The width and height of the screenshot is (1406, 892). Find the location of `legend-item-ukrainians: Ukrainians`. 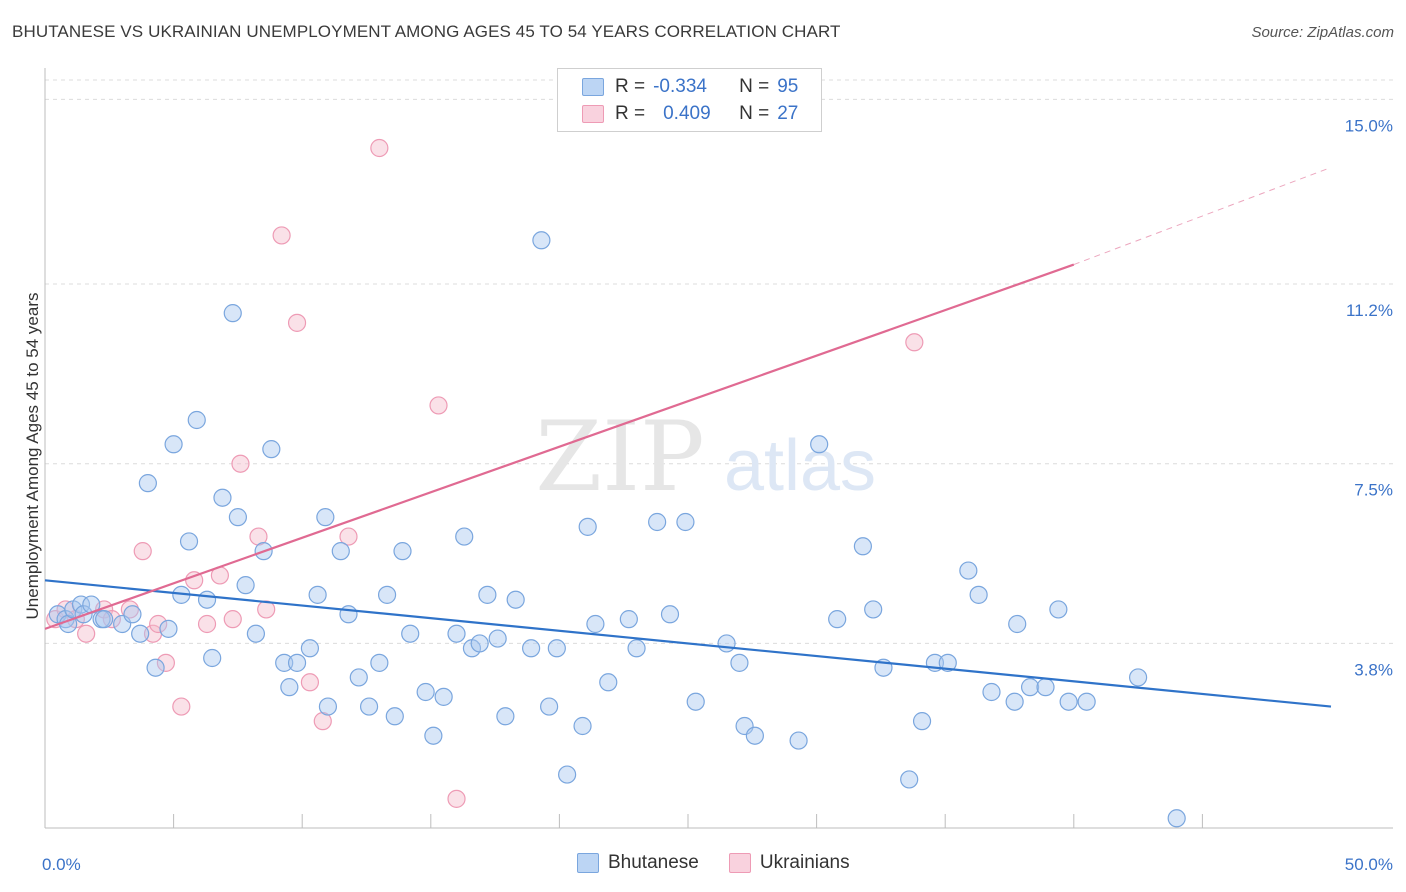

legend-item-ukrainians: Ukrainians is located at coordinates (789, 863).